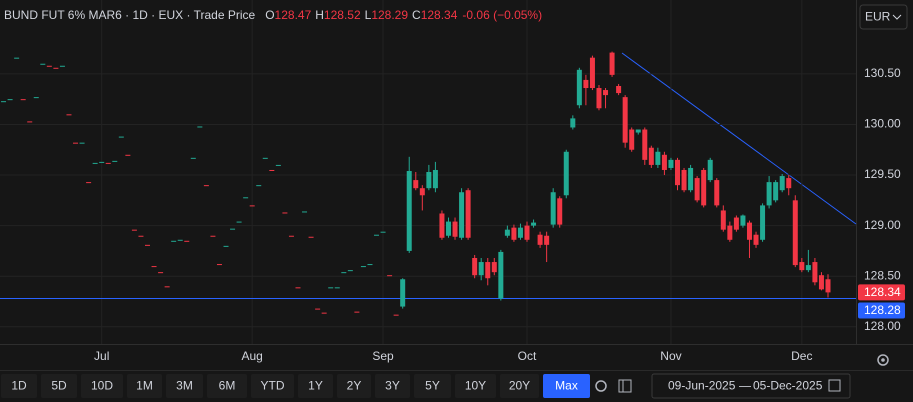 Image resolution: width=913 pixels, height=402 pixels. I want to click on symbol: BUND FUT 6% MAR6, so click(63, 15).